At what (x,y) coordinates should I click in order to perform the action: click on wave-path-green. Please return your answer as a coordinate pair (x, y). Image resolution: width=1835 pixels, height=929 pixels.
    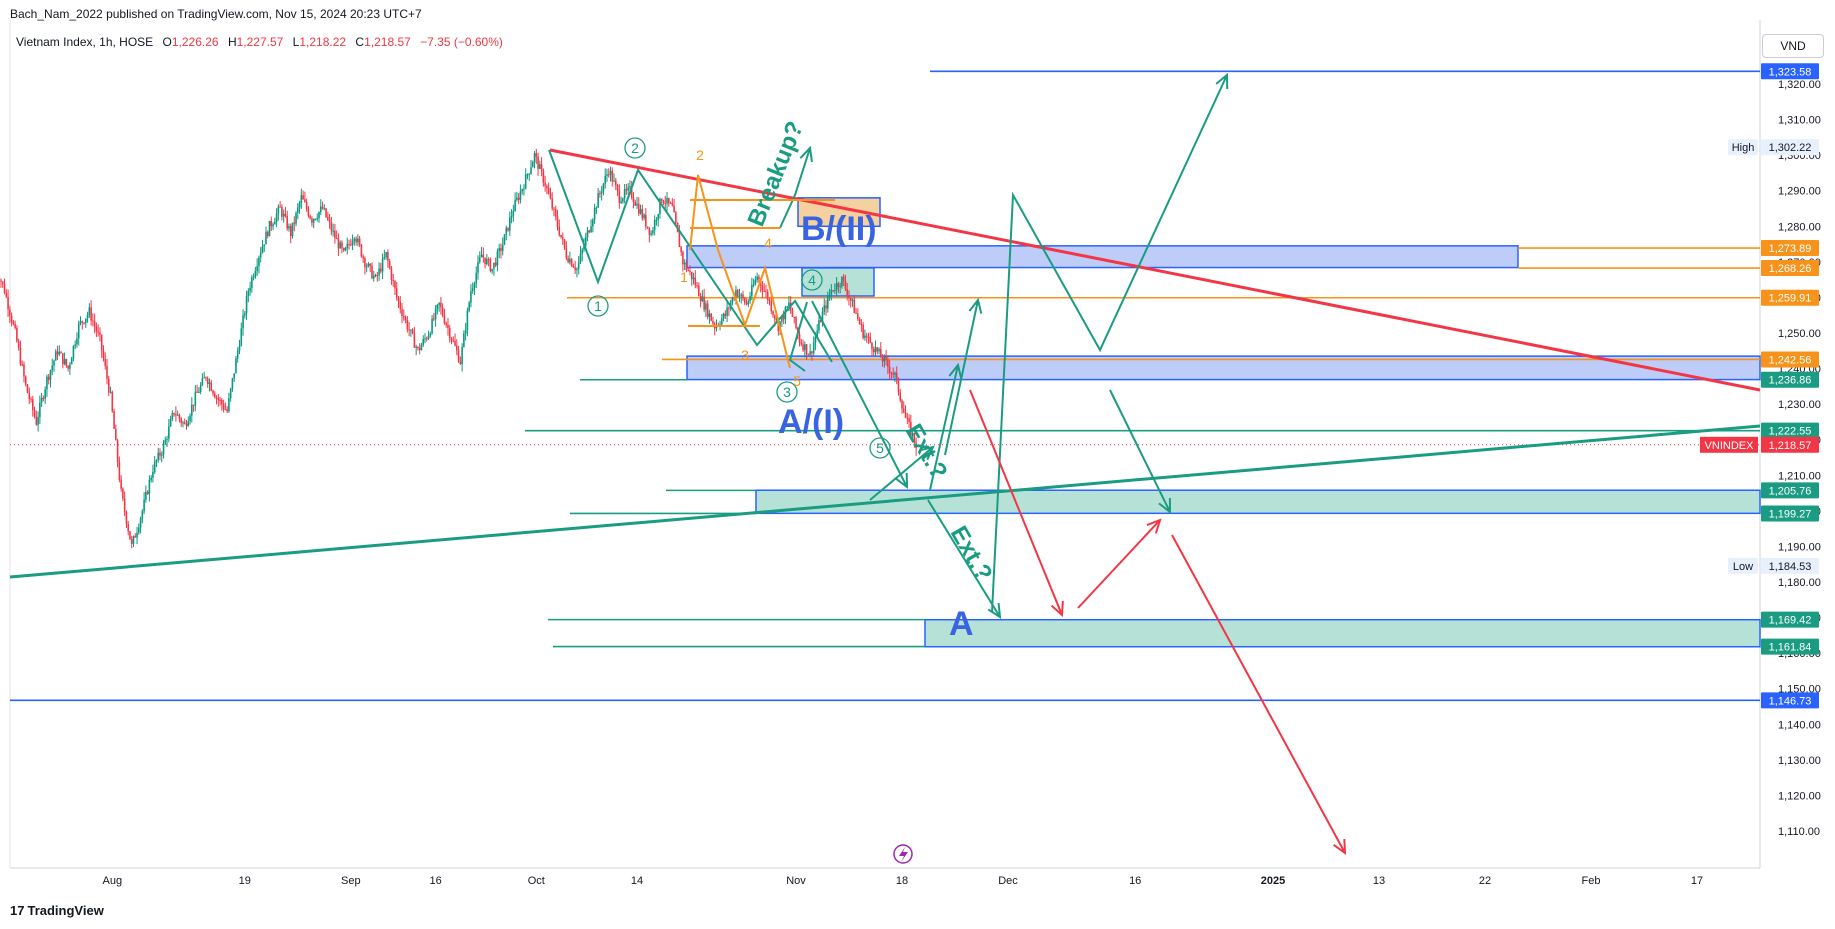
    Looking at the image, I should click on (690, 256).